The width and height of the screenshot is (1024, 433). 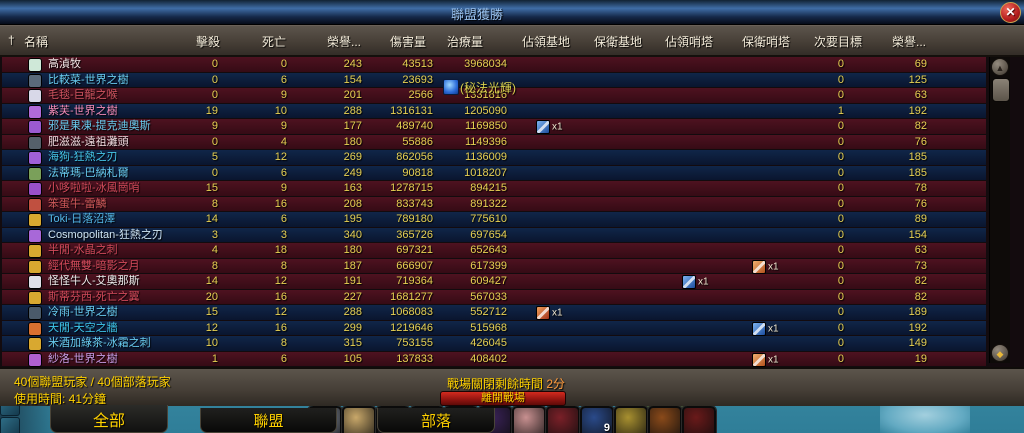 I want to click on tab-alliance: 聯盟, so click(x=268, y=420).